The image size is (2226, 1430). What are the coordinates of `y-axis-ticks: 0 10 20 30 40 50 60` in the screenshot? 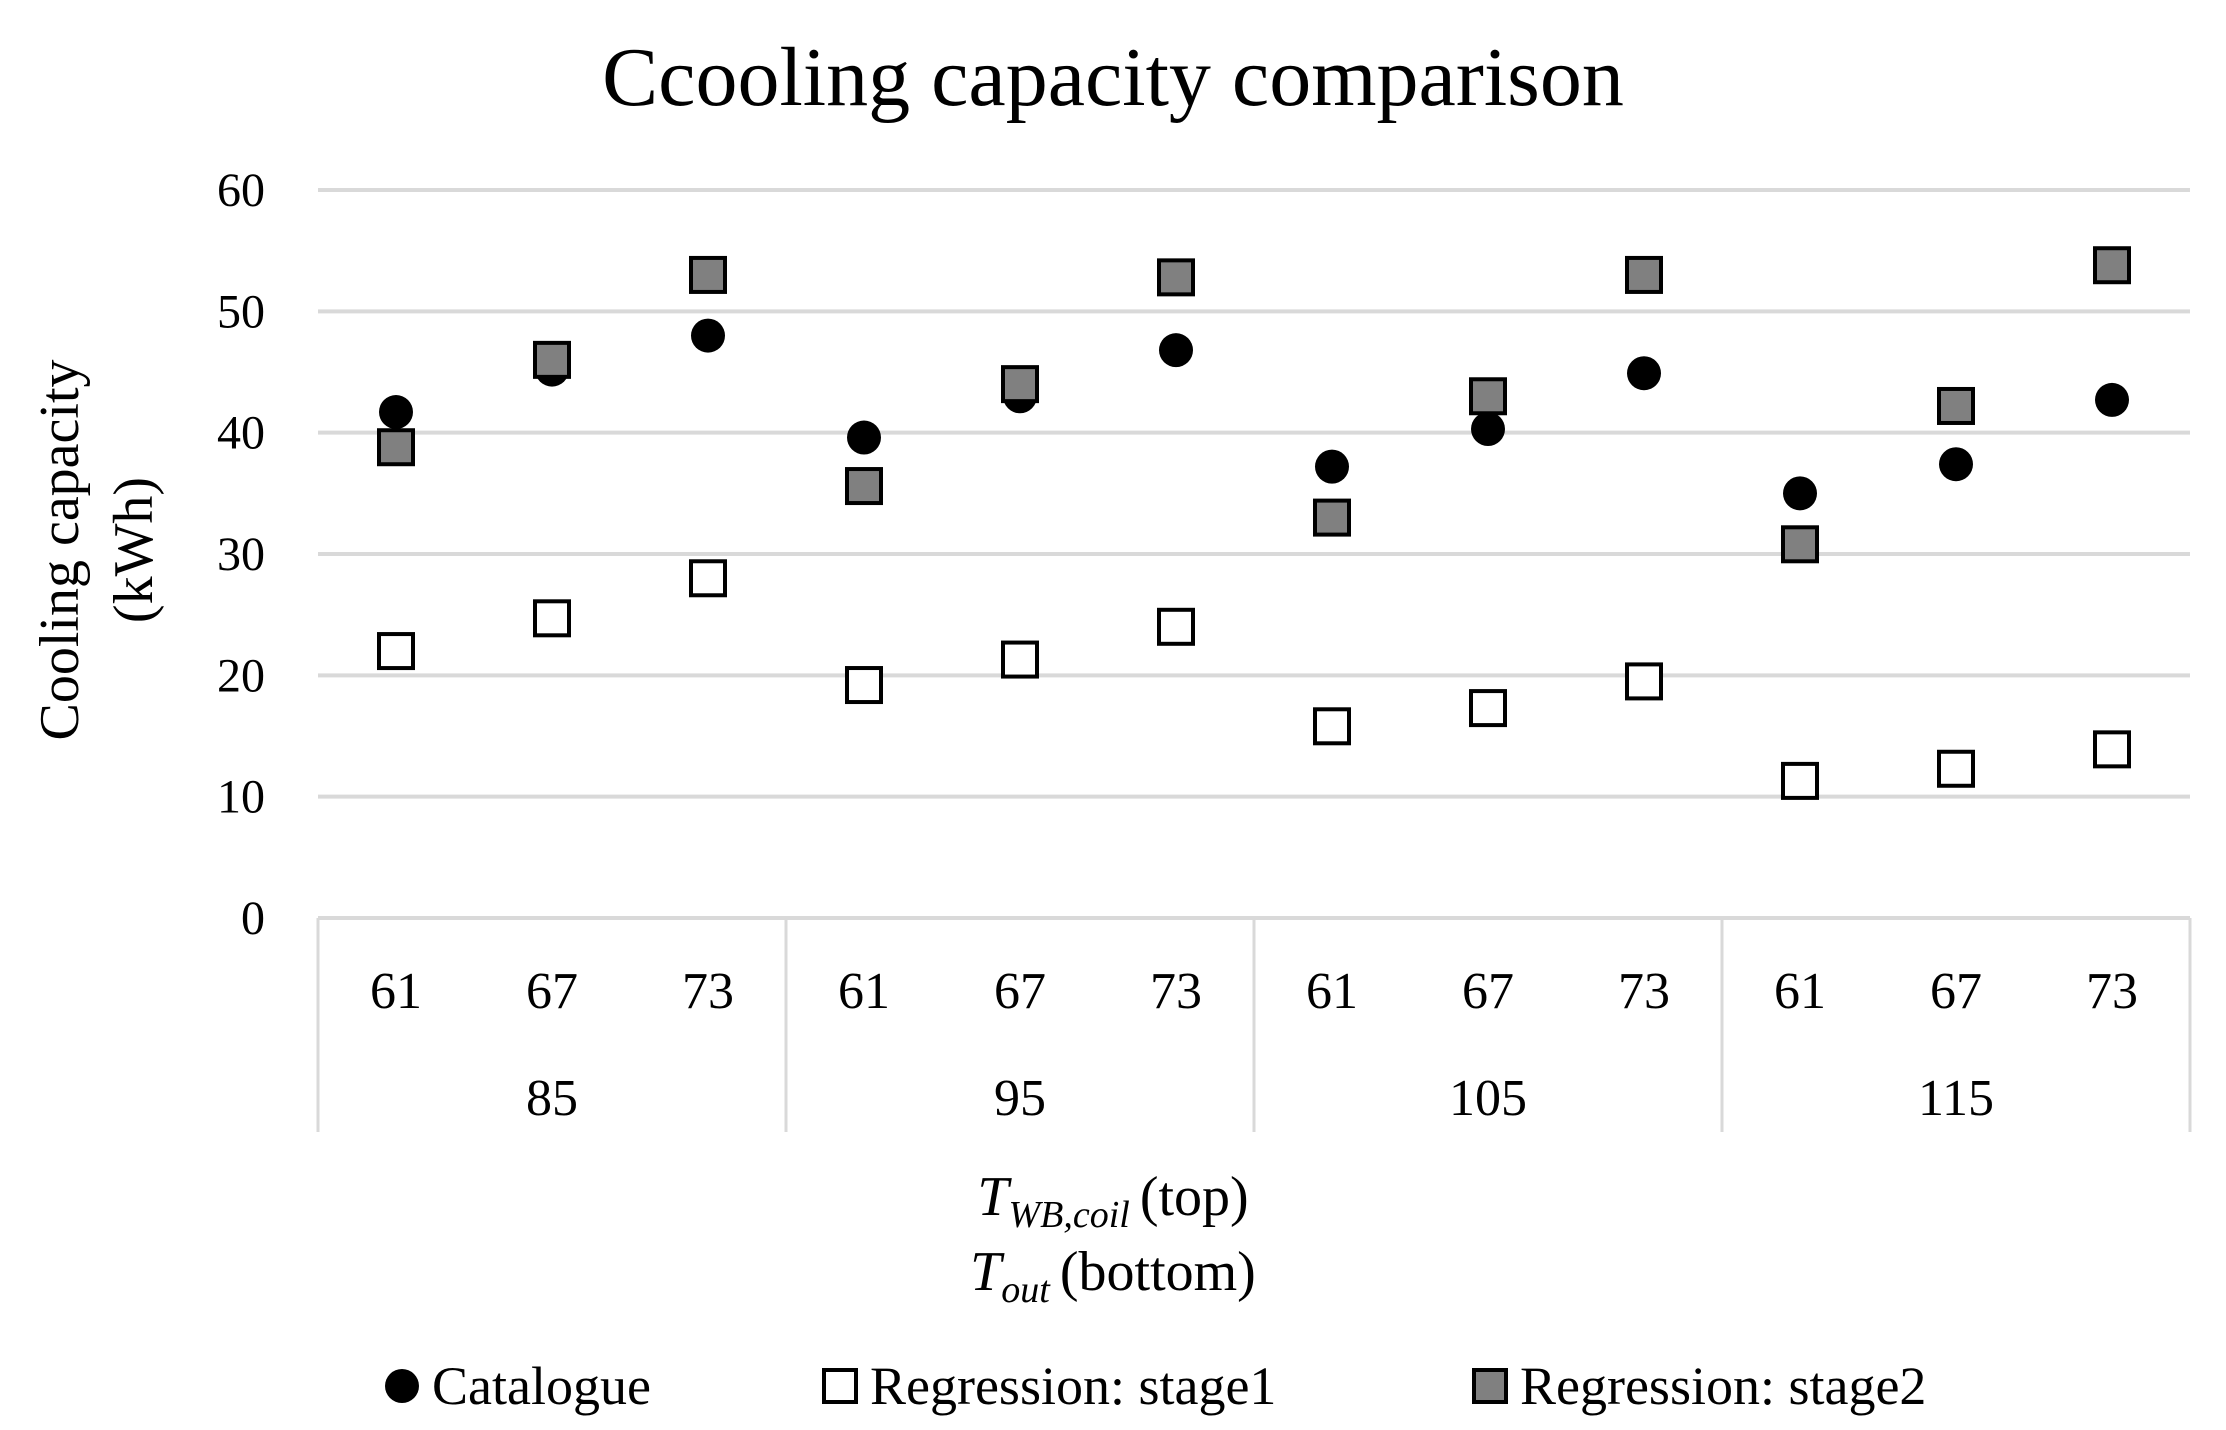 It's located at (241, 554).